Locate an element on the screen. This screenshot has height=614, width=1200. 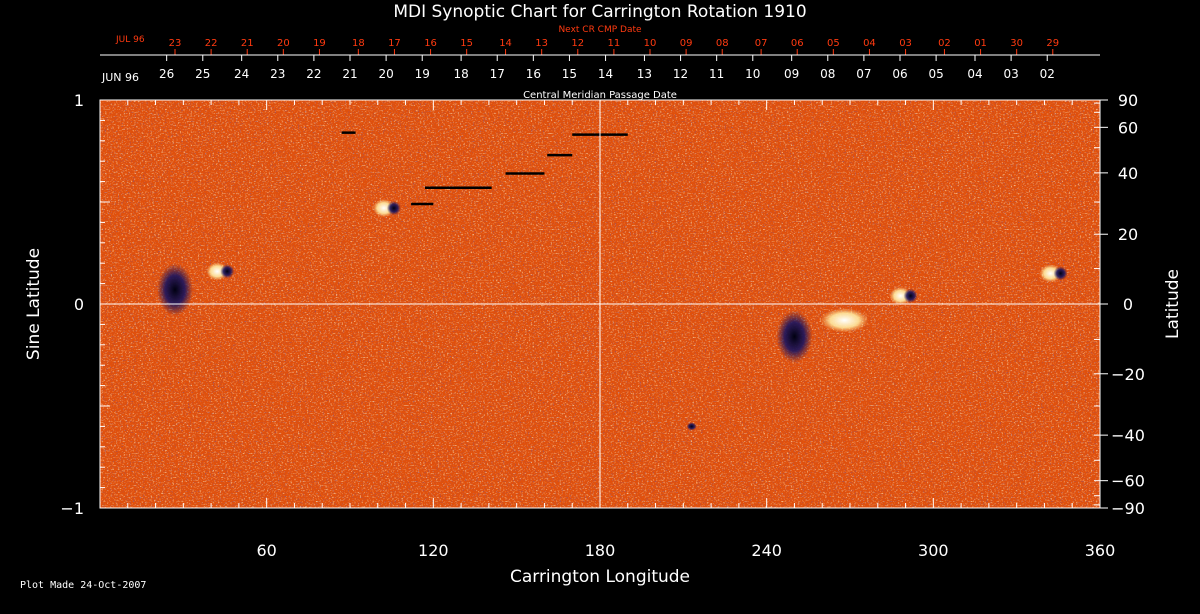
y-left-tick-label: −1 is located at coordinates (72, 508).